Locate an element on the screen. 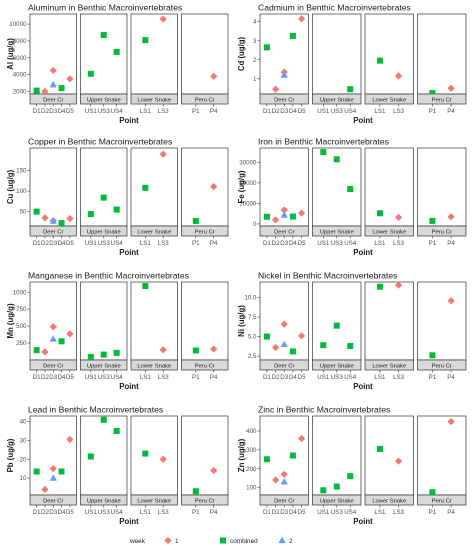  x-tick-label: US3 is located at coordinates (337, 512).